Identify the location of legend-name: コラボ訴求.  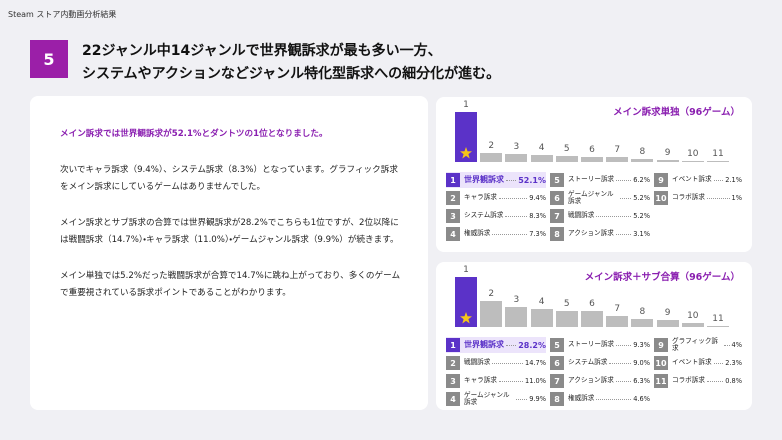
(688, 380).